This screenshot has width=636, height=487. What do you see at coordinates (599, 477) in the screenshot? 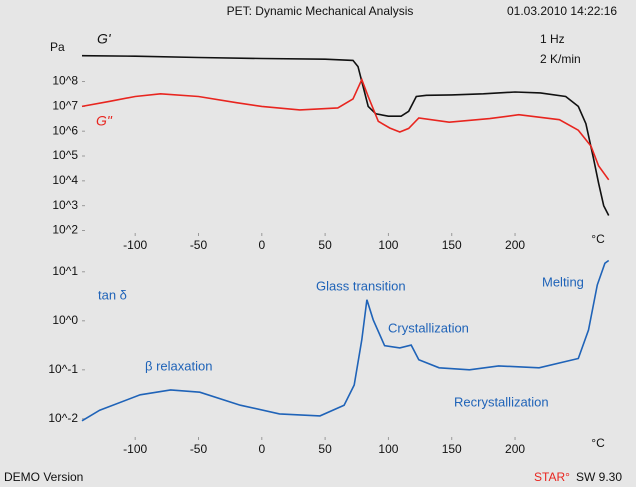
I see `version: SW 9.30` at bounding box center [599, 477].